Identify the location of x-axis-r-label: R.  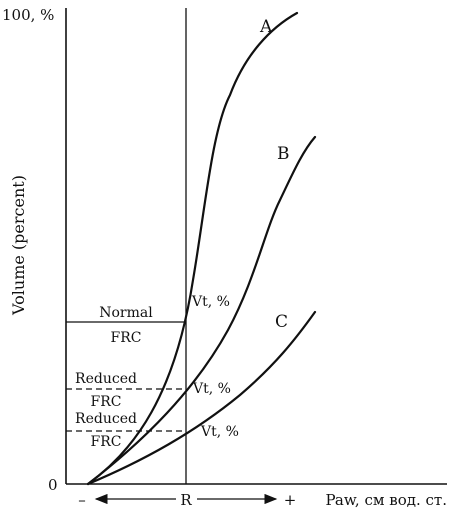
(186, 500).